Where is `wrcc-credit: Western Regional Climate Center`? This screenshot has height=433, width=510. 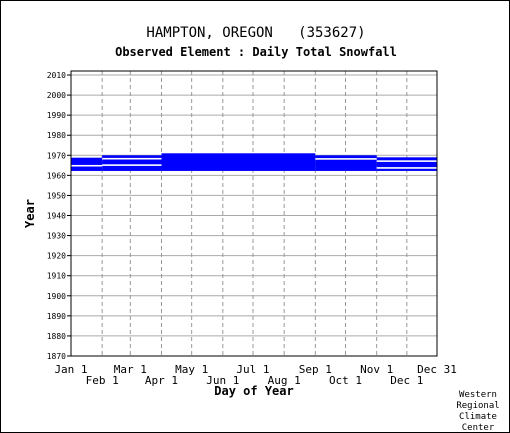
wrcc-credit: Western Regional Climate Center is located at coordinates (478, 411).